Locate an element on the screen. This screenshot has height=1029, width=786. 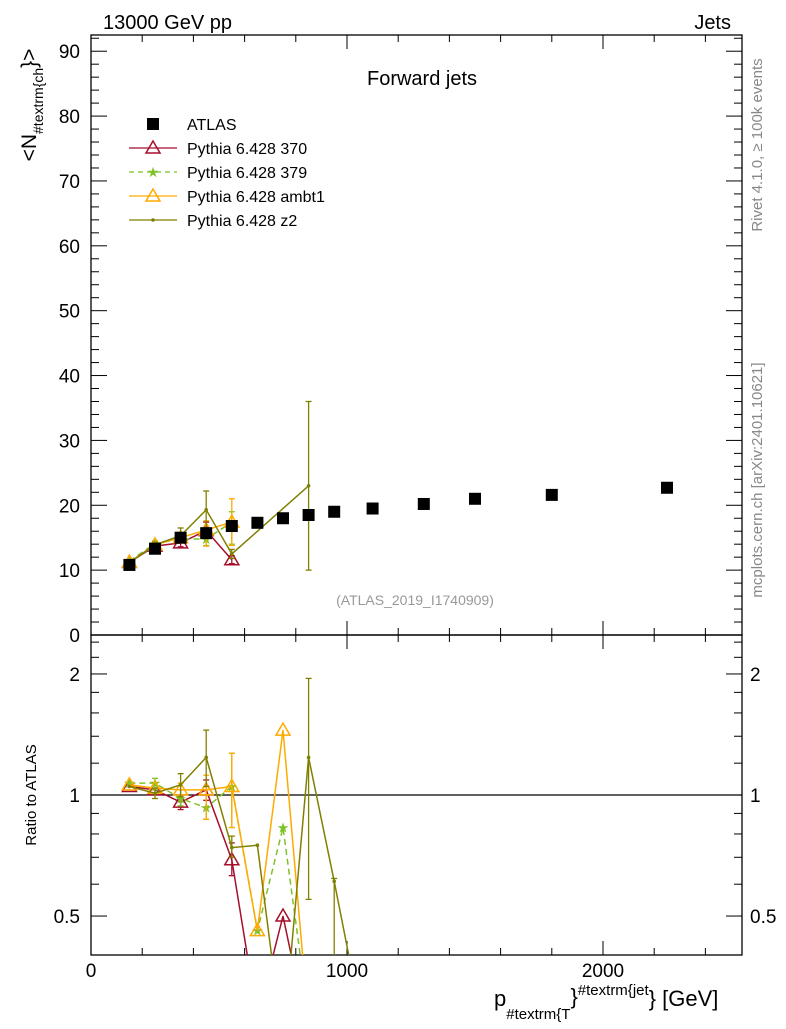
ratio-y-tick-label-right: 1 is located at coordinates (755, 796).